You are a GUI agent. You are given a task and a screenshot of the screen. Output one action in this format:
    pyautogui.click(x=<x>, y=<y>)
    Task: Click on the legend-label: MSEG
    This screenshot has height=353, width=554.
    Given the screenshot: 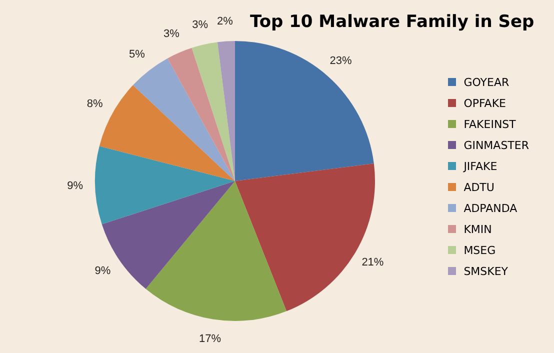 What is the action you would take?
    pyautogui.click(x=480, y=250)
    